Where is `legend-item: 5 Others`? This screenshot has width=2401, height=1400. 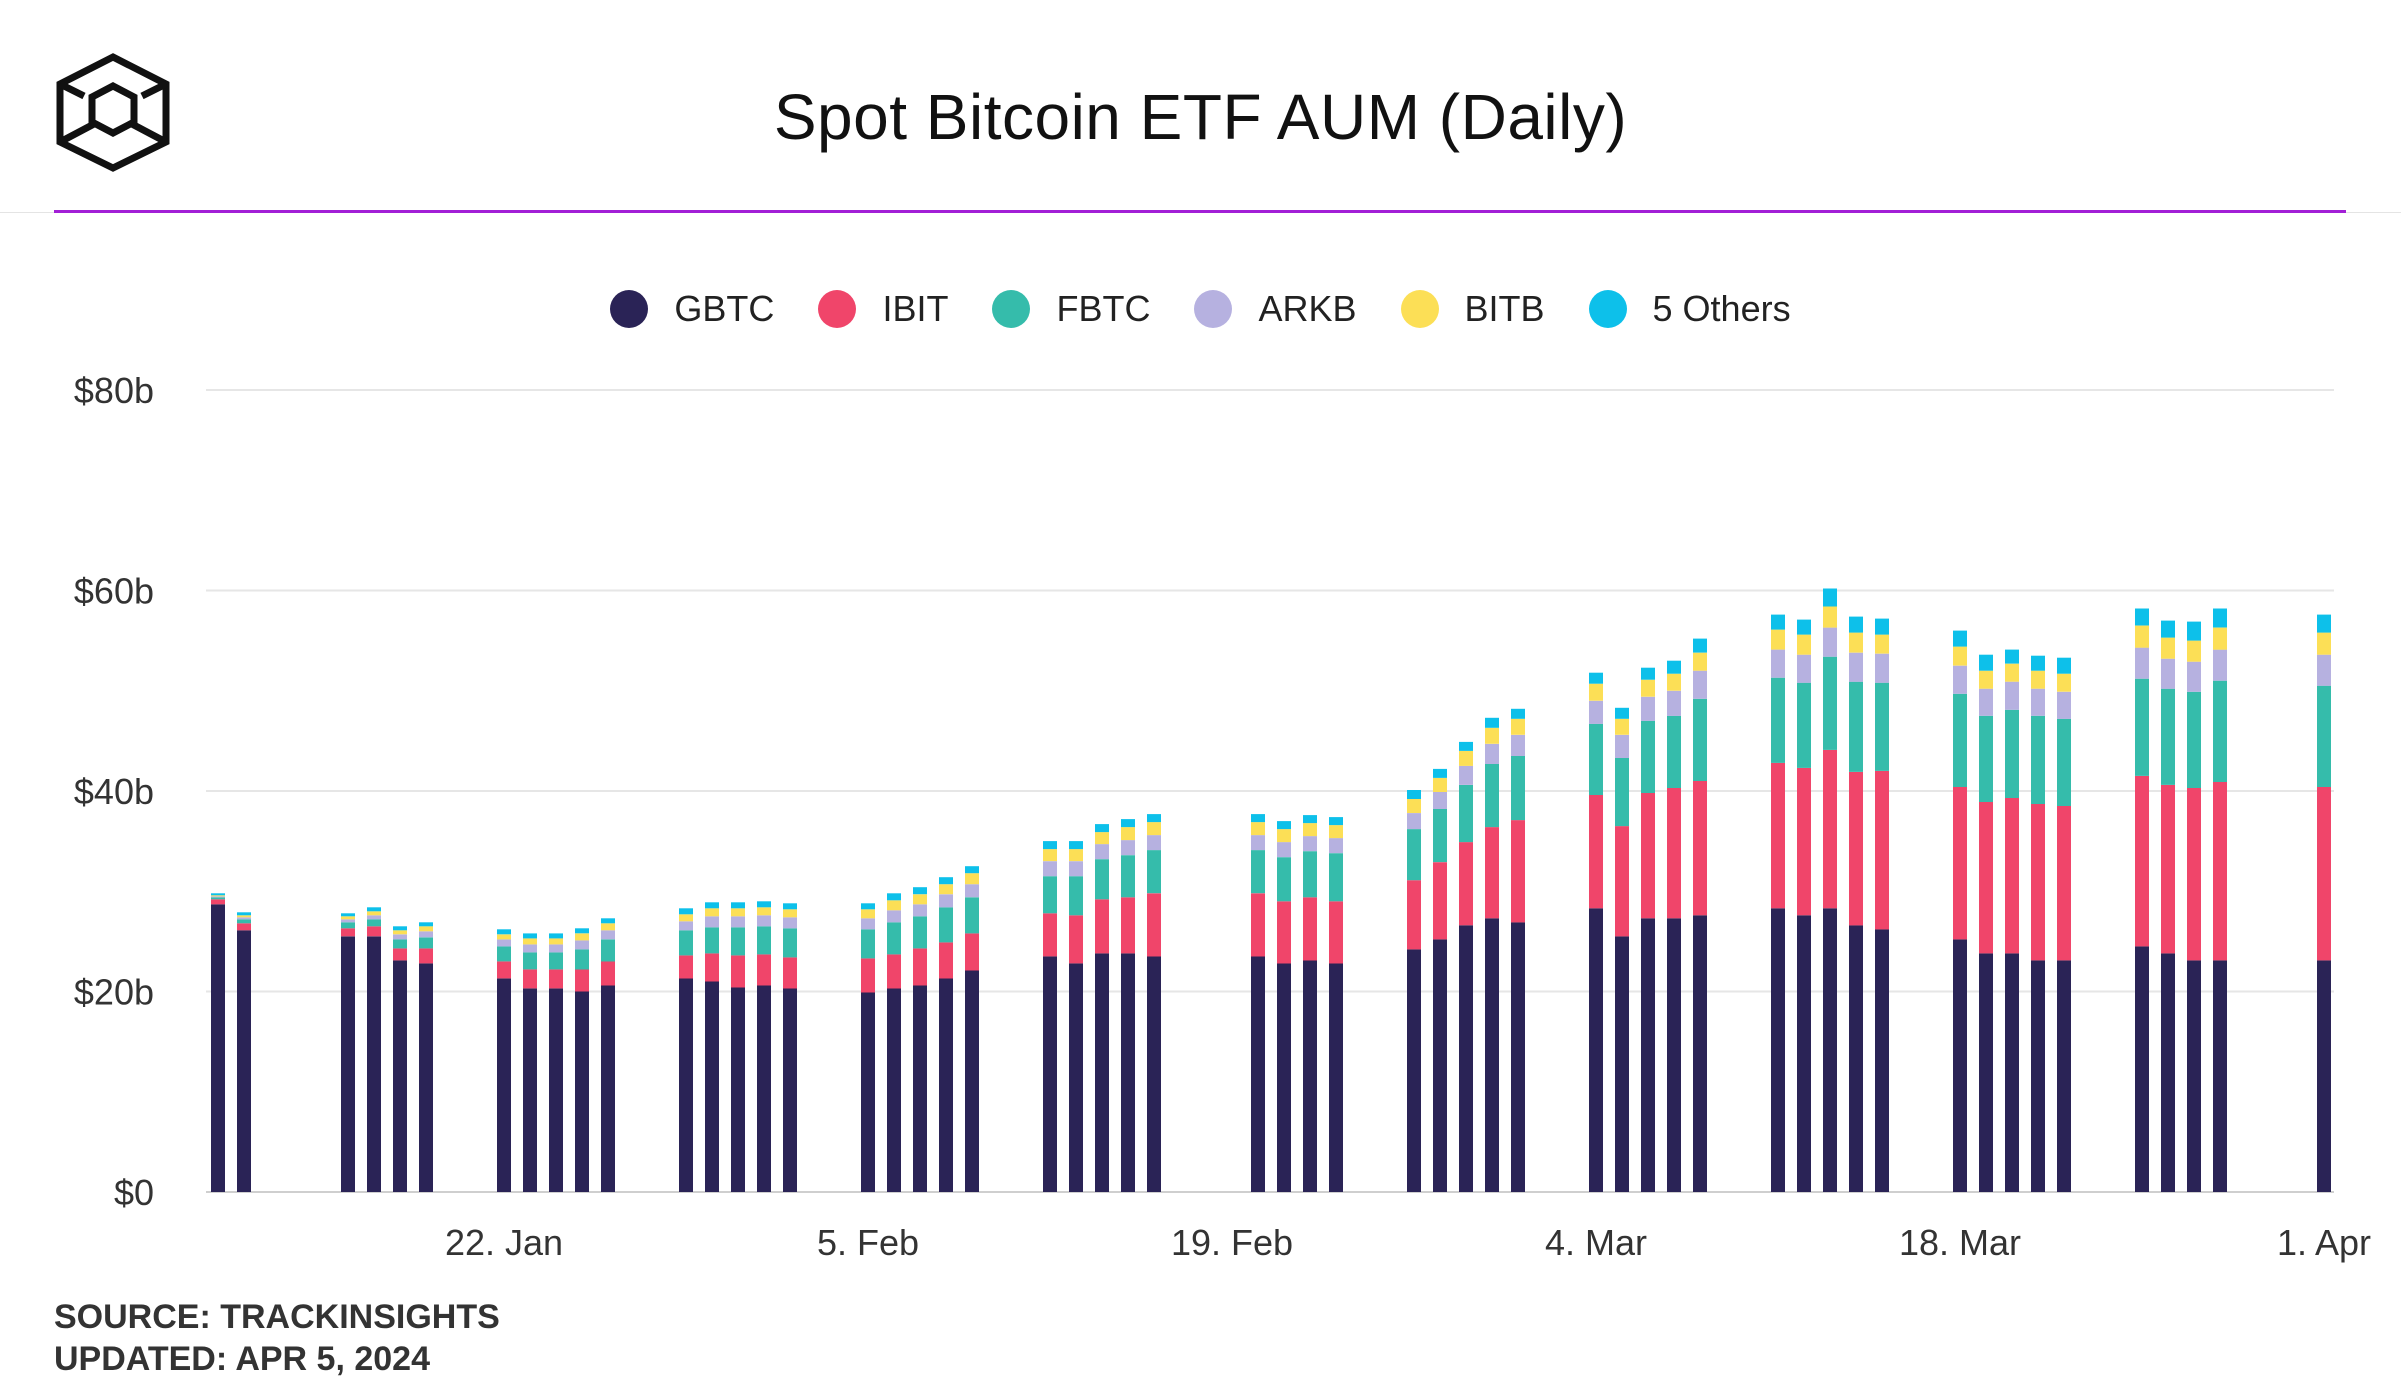 legend-item: 5 Others is located at coordinates (1689, 309).